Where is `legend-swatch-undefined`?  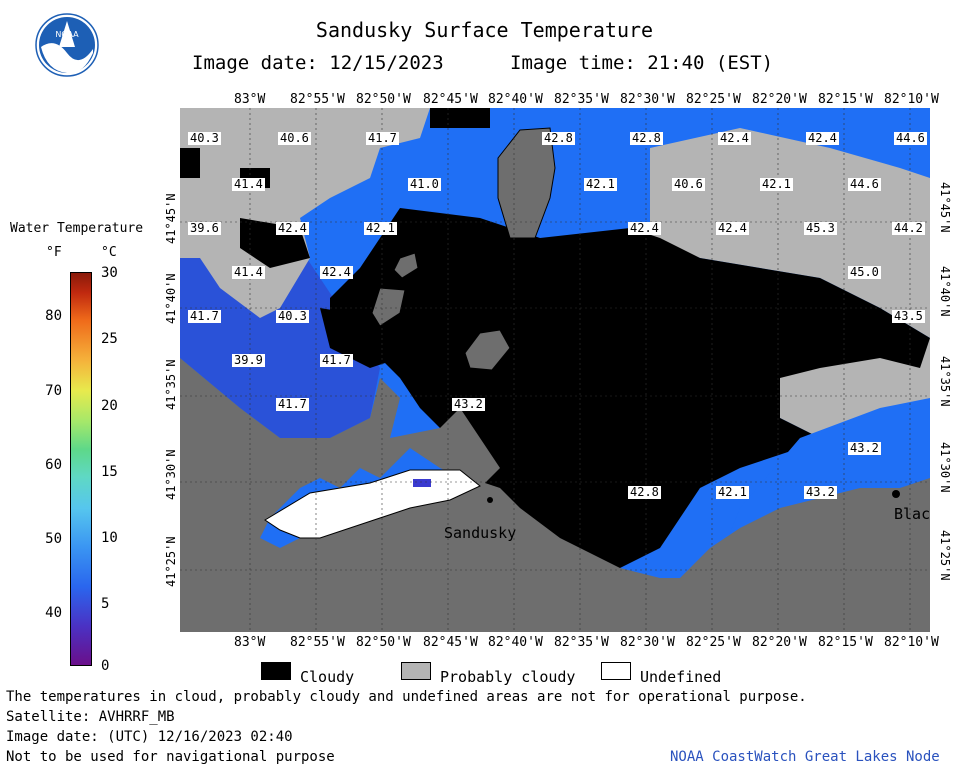
legend-swatch-undefined is located at coordinates (616, 671).